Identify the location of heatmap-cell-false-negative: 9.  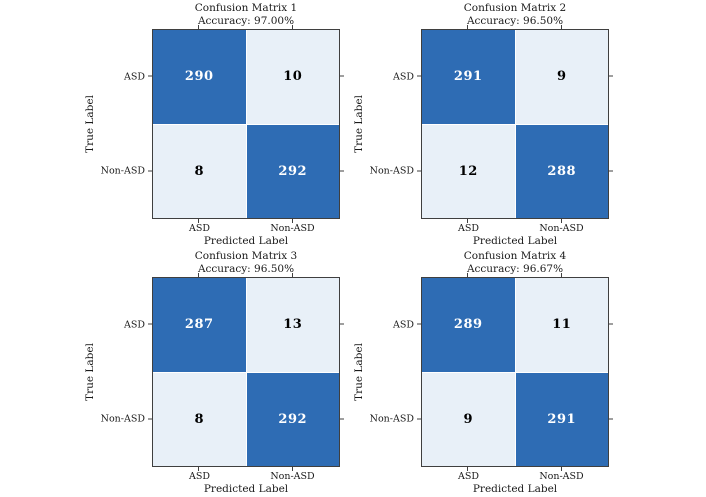
(561, 77).